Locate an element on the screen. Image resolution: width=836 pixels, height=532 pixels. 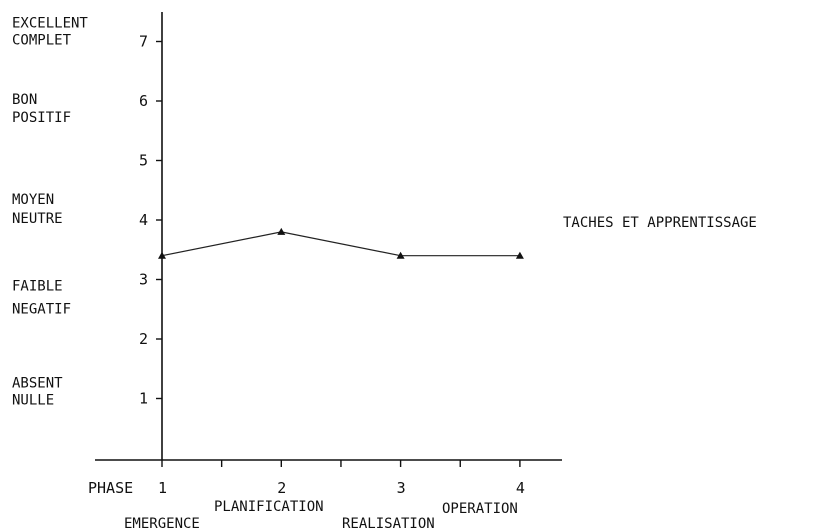
y-tick-label: 7 is located at coordinates (143, 42).